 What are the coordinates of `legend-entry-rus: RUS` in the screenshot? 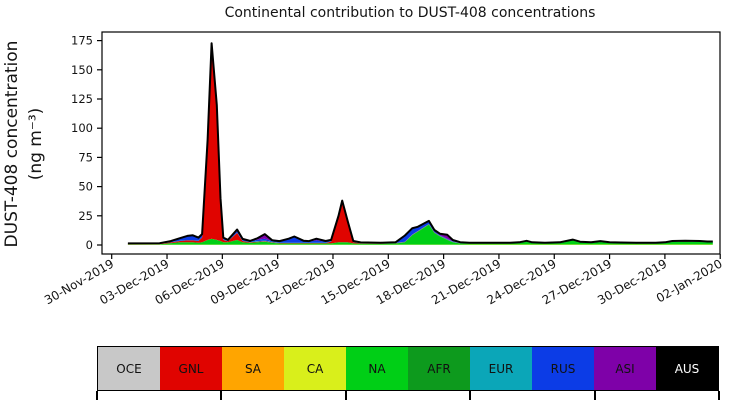 It's located at (563, 368).